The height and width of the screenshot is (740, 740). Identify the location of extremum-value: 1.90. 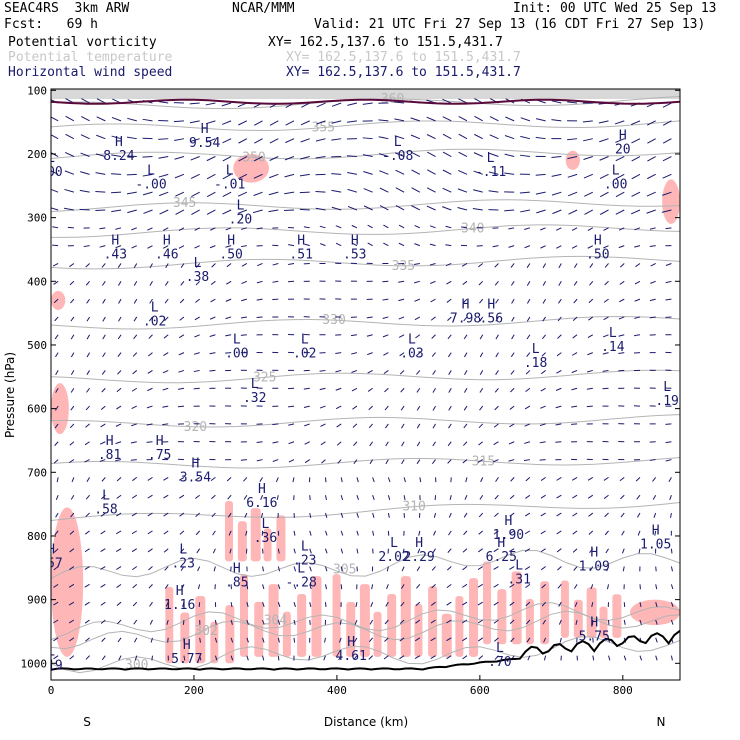
(508, 535).